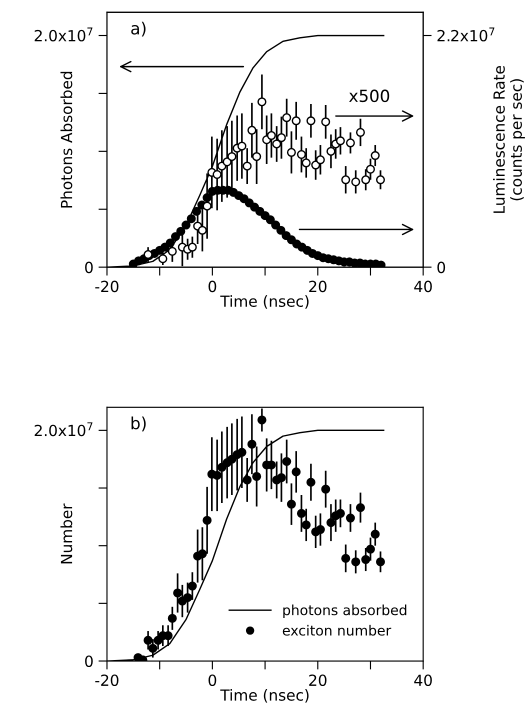 Image resolution: width=527 pixels, height=726 pixels. I want to click on annotation: x500, so click(369, 96).